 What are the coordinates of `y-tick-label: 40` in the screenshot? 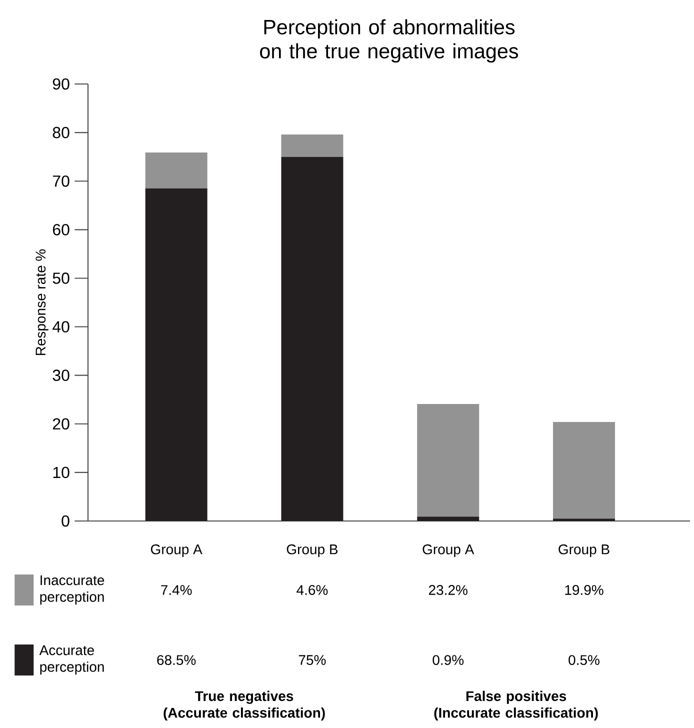 It's located at (61, 326).